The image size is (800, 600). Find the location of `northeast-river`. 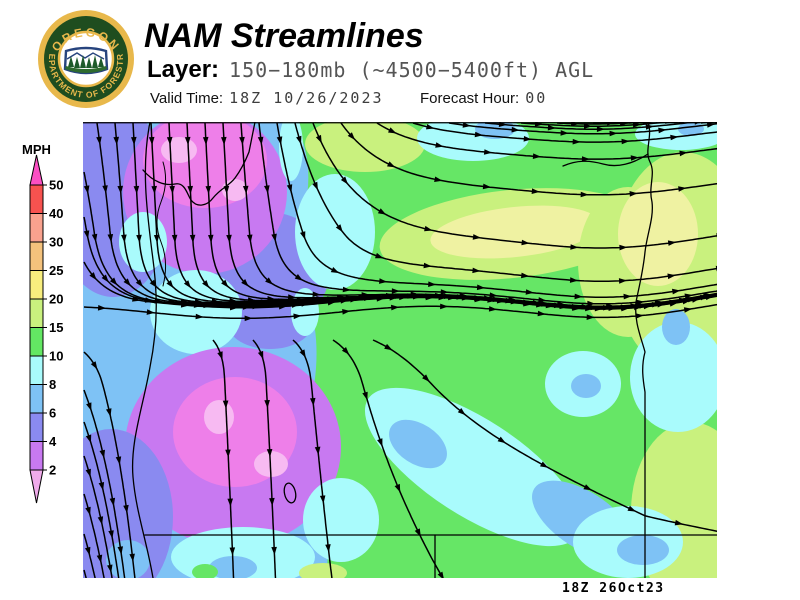

northeast-river is located at coordinates (605, 160).